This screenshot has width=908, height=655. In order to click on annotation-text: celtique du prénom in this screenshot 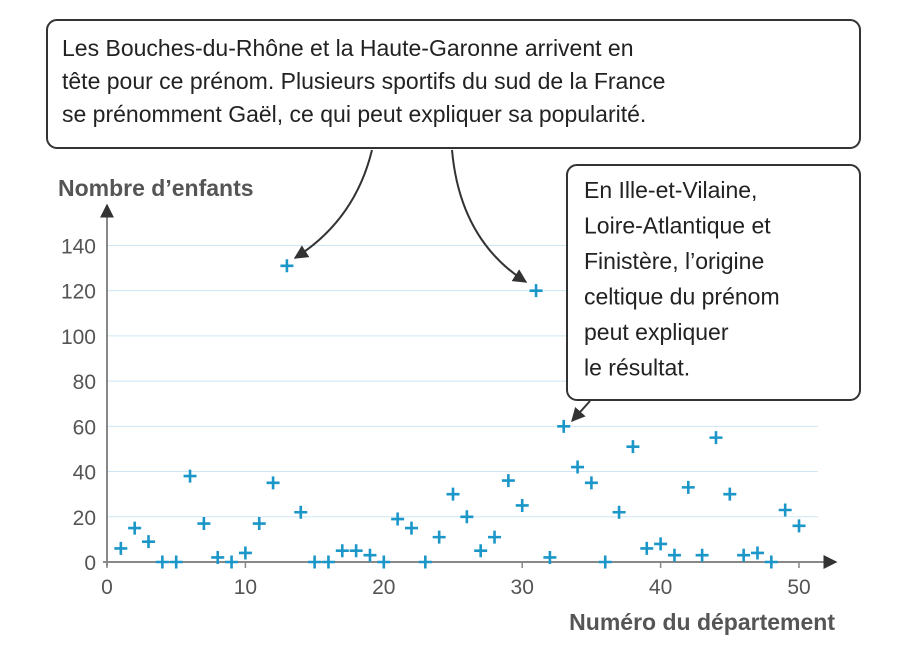, I will do `click(682, 297)`.